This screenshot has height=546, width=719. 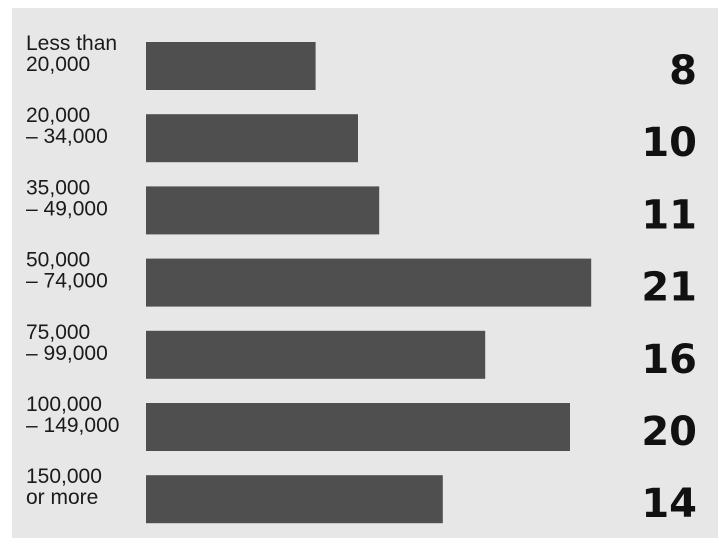 What do you see at coordinates (683, 71) in the screenshot?
I see `value-label-0: 8` at bounding box center [683, 71].